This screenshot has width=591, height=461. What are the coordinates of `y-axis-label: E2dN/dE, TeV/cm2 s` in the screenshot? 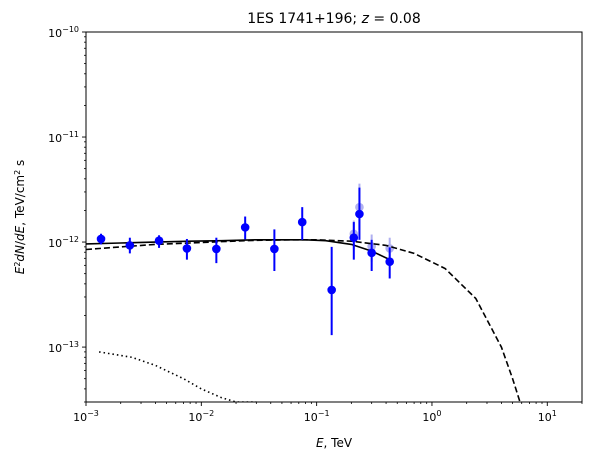 It's located at (20, 217).